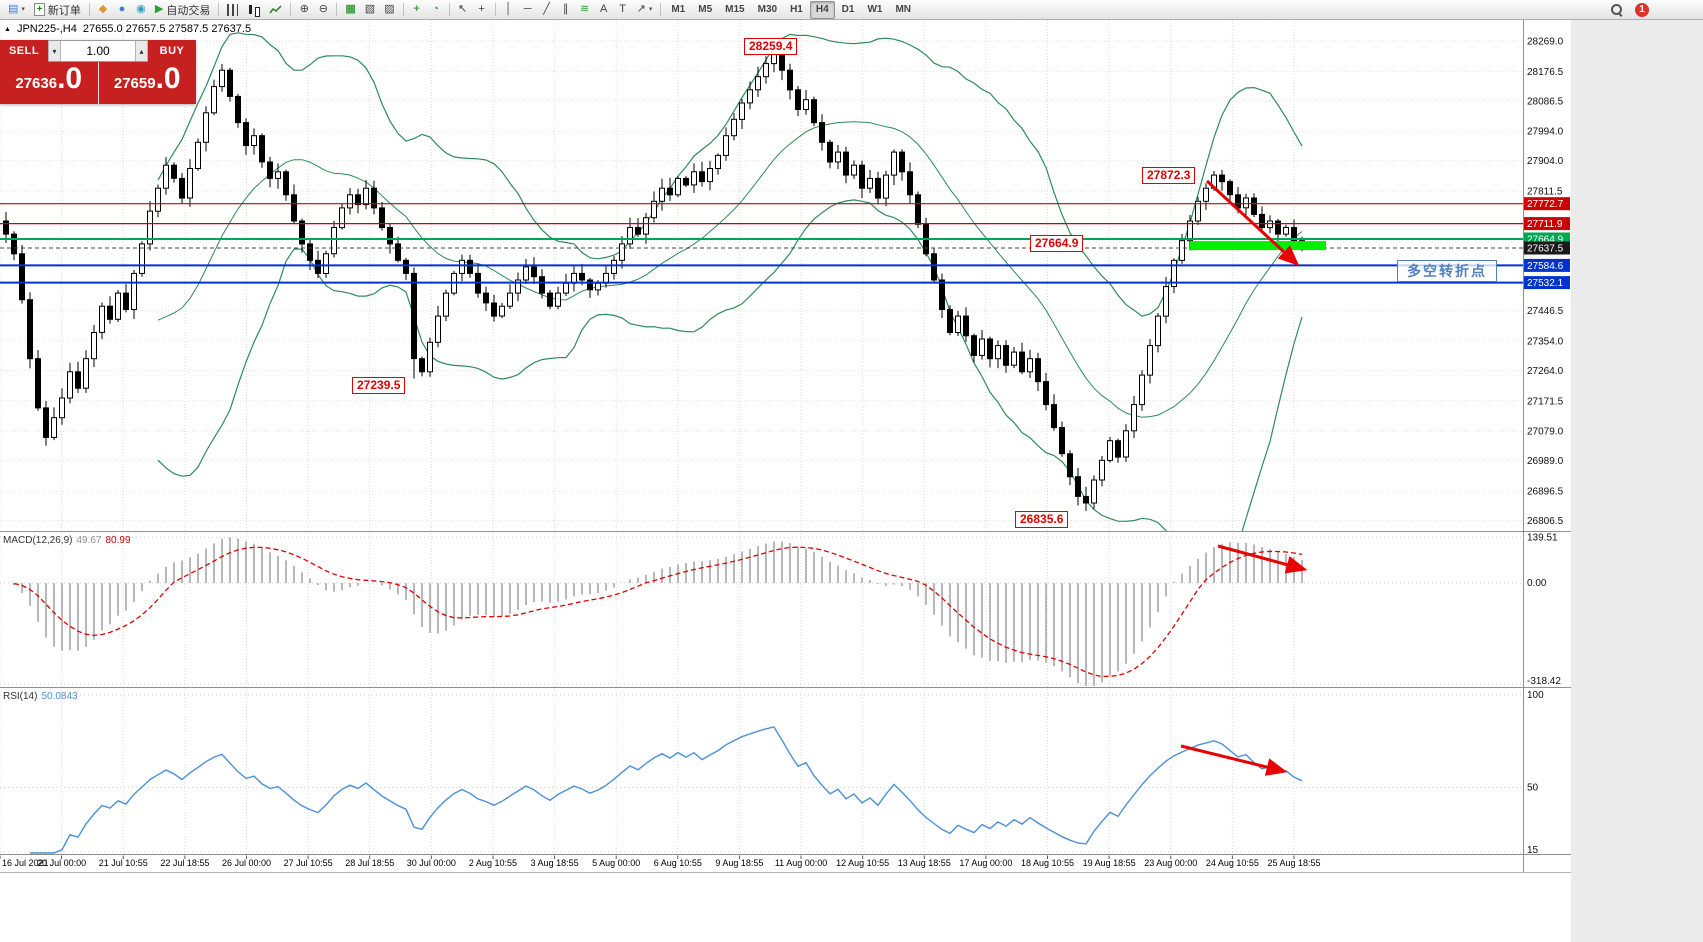  Describe the element at coordinates (650, 9) in the screenshot. I see `chevron-down-icon: ▾` at that location.